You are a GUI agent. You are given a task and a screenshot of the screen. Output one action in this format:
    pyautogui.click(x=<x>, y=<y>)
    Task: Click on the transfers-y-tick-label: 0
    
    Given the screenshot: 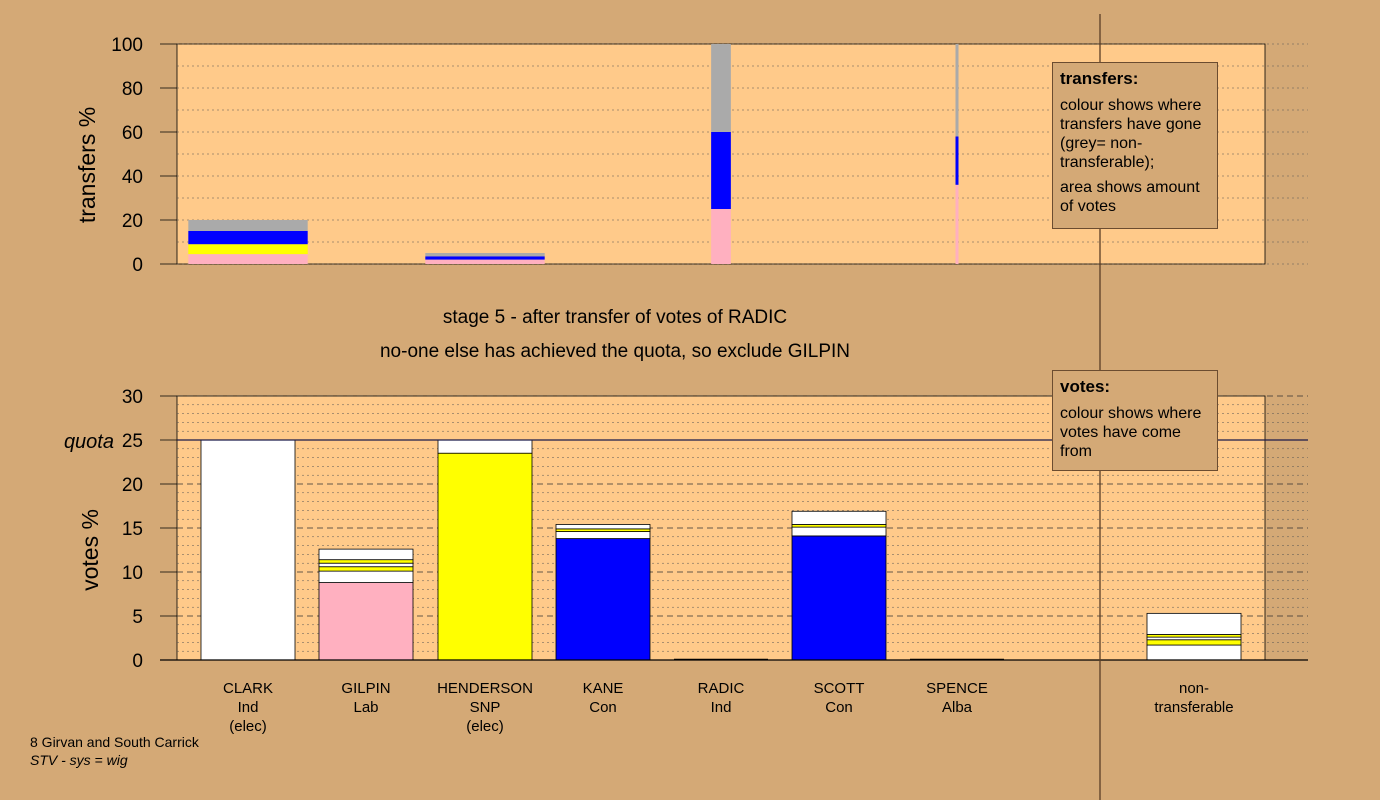 What is the action you would take?
    pyautogui.click(x=137, y=265)
    